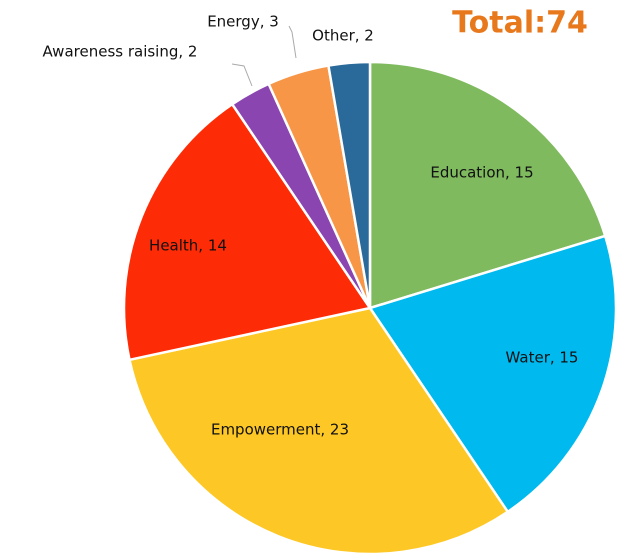  What do you see at coordinates (349, 184) in the screenshot?
I see `slice` at bounding box center [349, 184].